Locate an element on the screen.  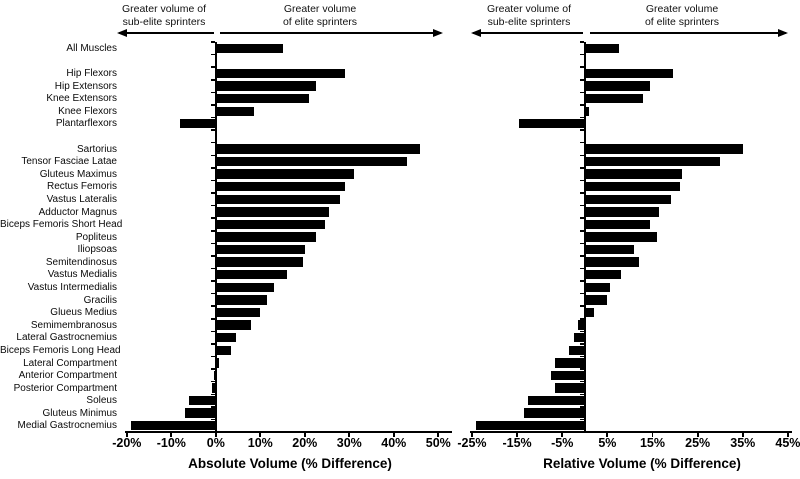
x-axis-title: Relative Volume (% Difference) is located at coordinates (642, 463).